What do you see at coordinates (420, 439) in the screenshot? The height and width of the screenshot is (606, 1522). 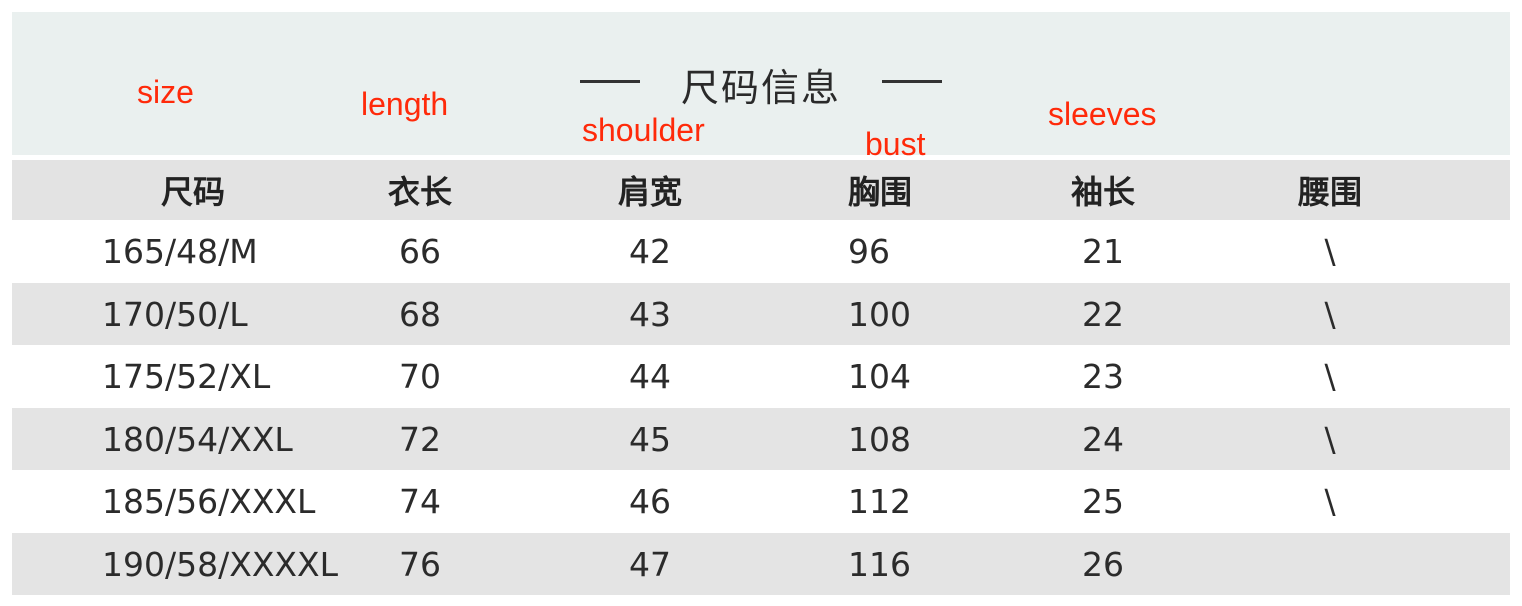 I see `cell-length: 72` at bounding box center [420, 439].